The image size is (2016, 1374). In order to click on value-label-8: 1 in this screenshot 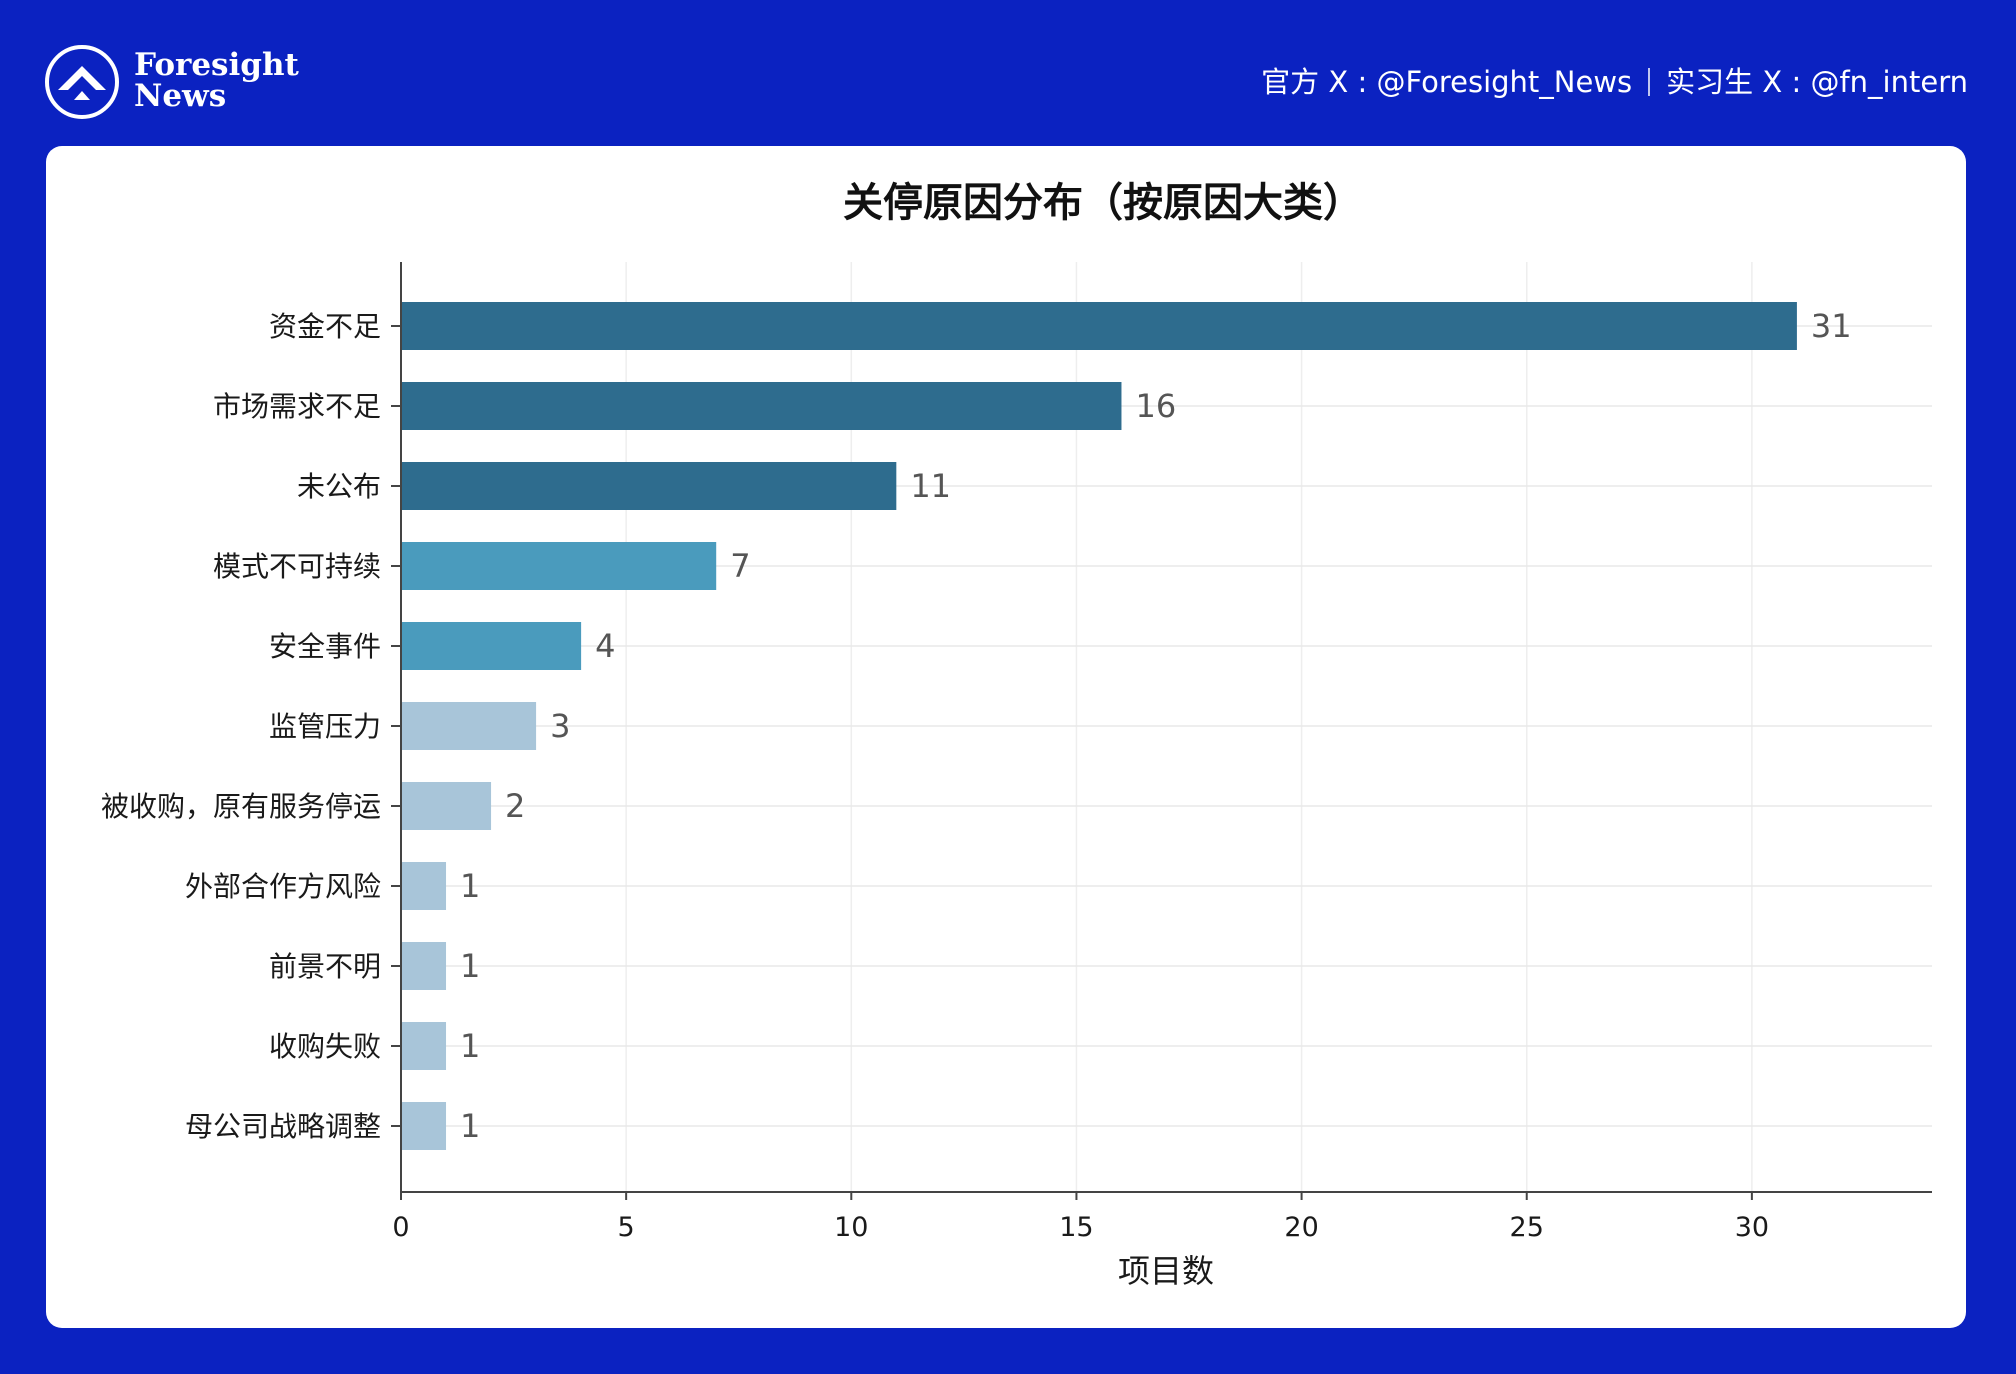, I will do `click(470, 966)`.